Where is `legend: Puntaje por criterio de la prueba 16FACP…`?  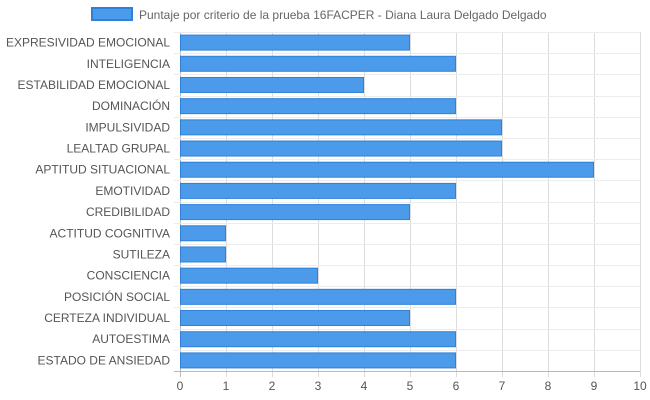 legend: Puntaje por criterio de la prueba 16FACP… is located at coordinates (319, 14).